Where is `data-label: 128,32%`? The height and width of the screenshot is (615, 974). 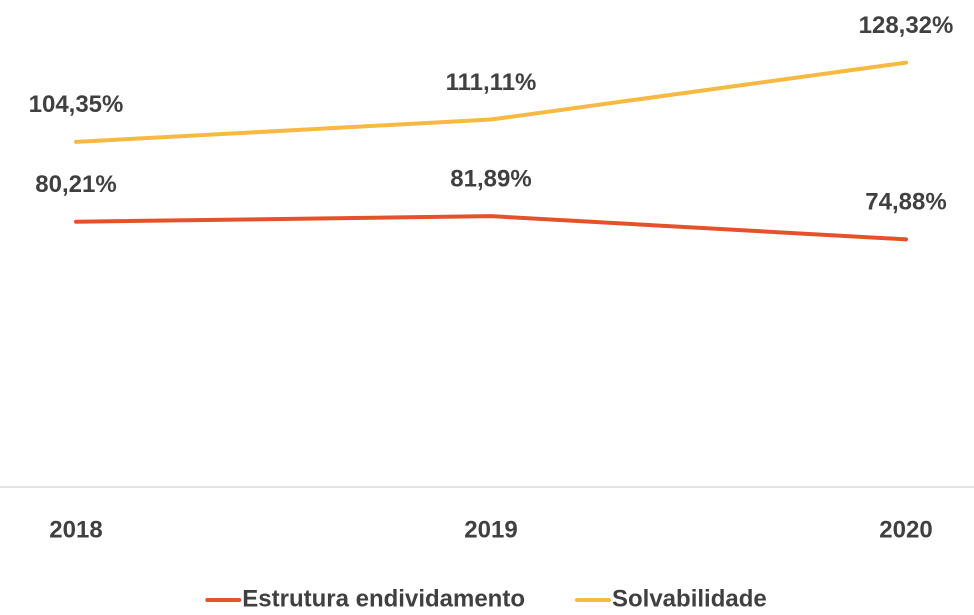
data-label: 128,32% is located at coordinates (906, 25).